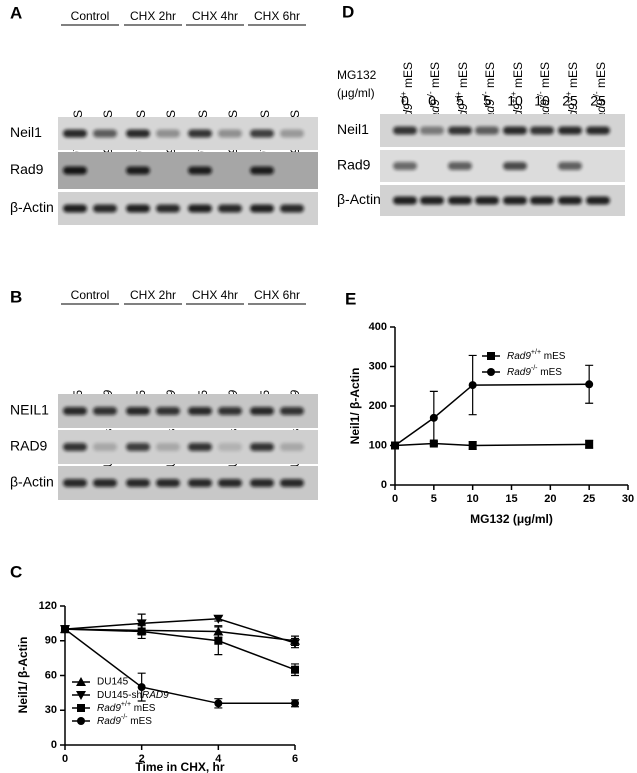 This screenshot has width=637, height=773. I want to click on panel-label: C, so click(16, 571).